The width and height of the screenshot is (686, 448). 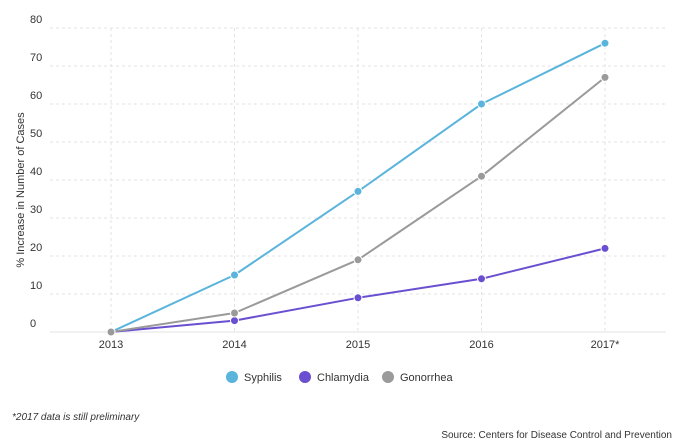 I want to click on legend: Syphilis Chlamydia Gonorrhea, so click(x=339, y=377).